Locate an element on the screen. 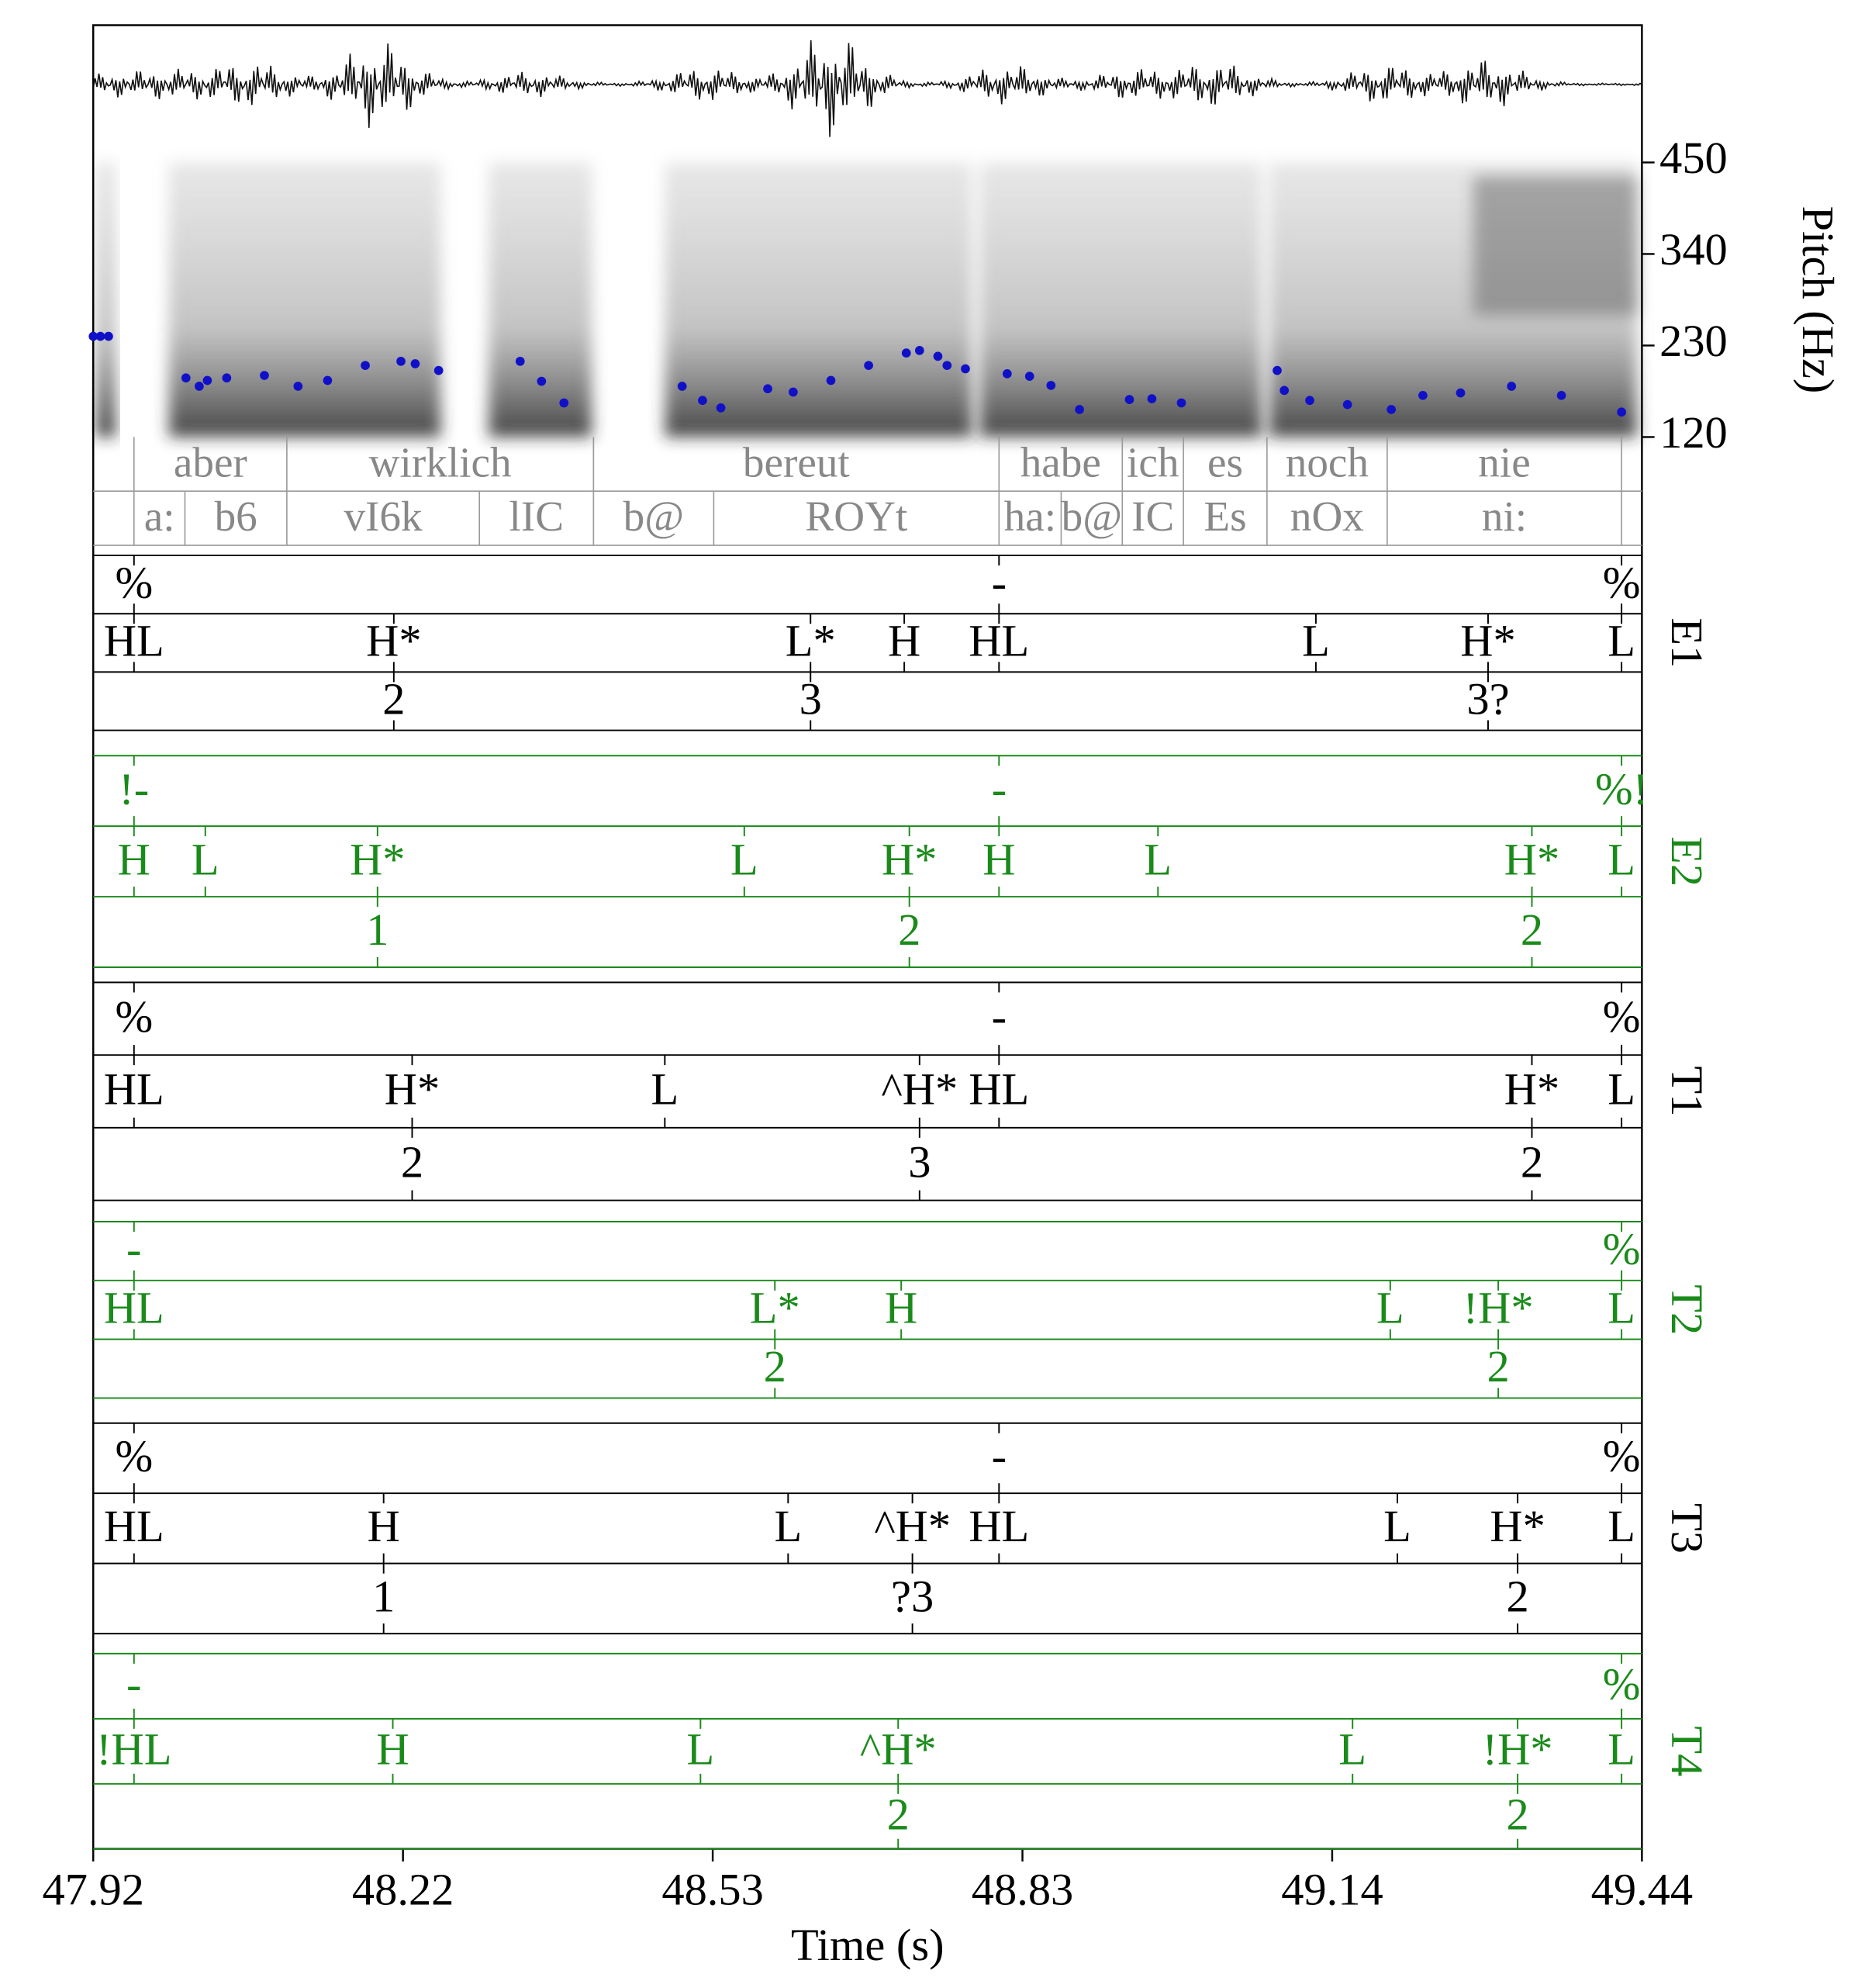 Image resolution: width=1851 pixels, height=1988 pixels. y-tick-label: 450 is located at coordinates (1694, 158).